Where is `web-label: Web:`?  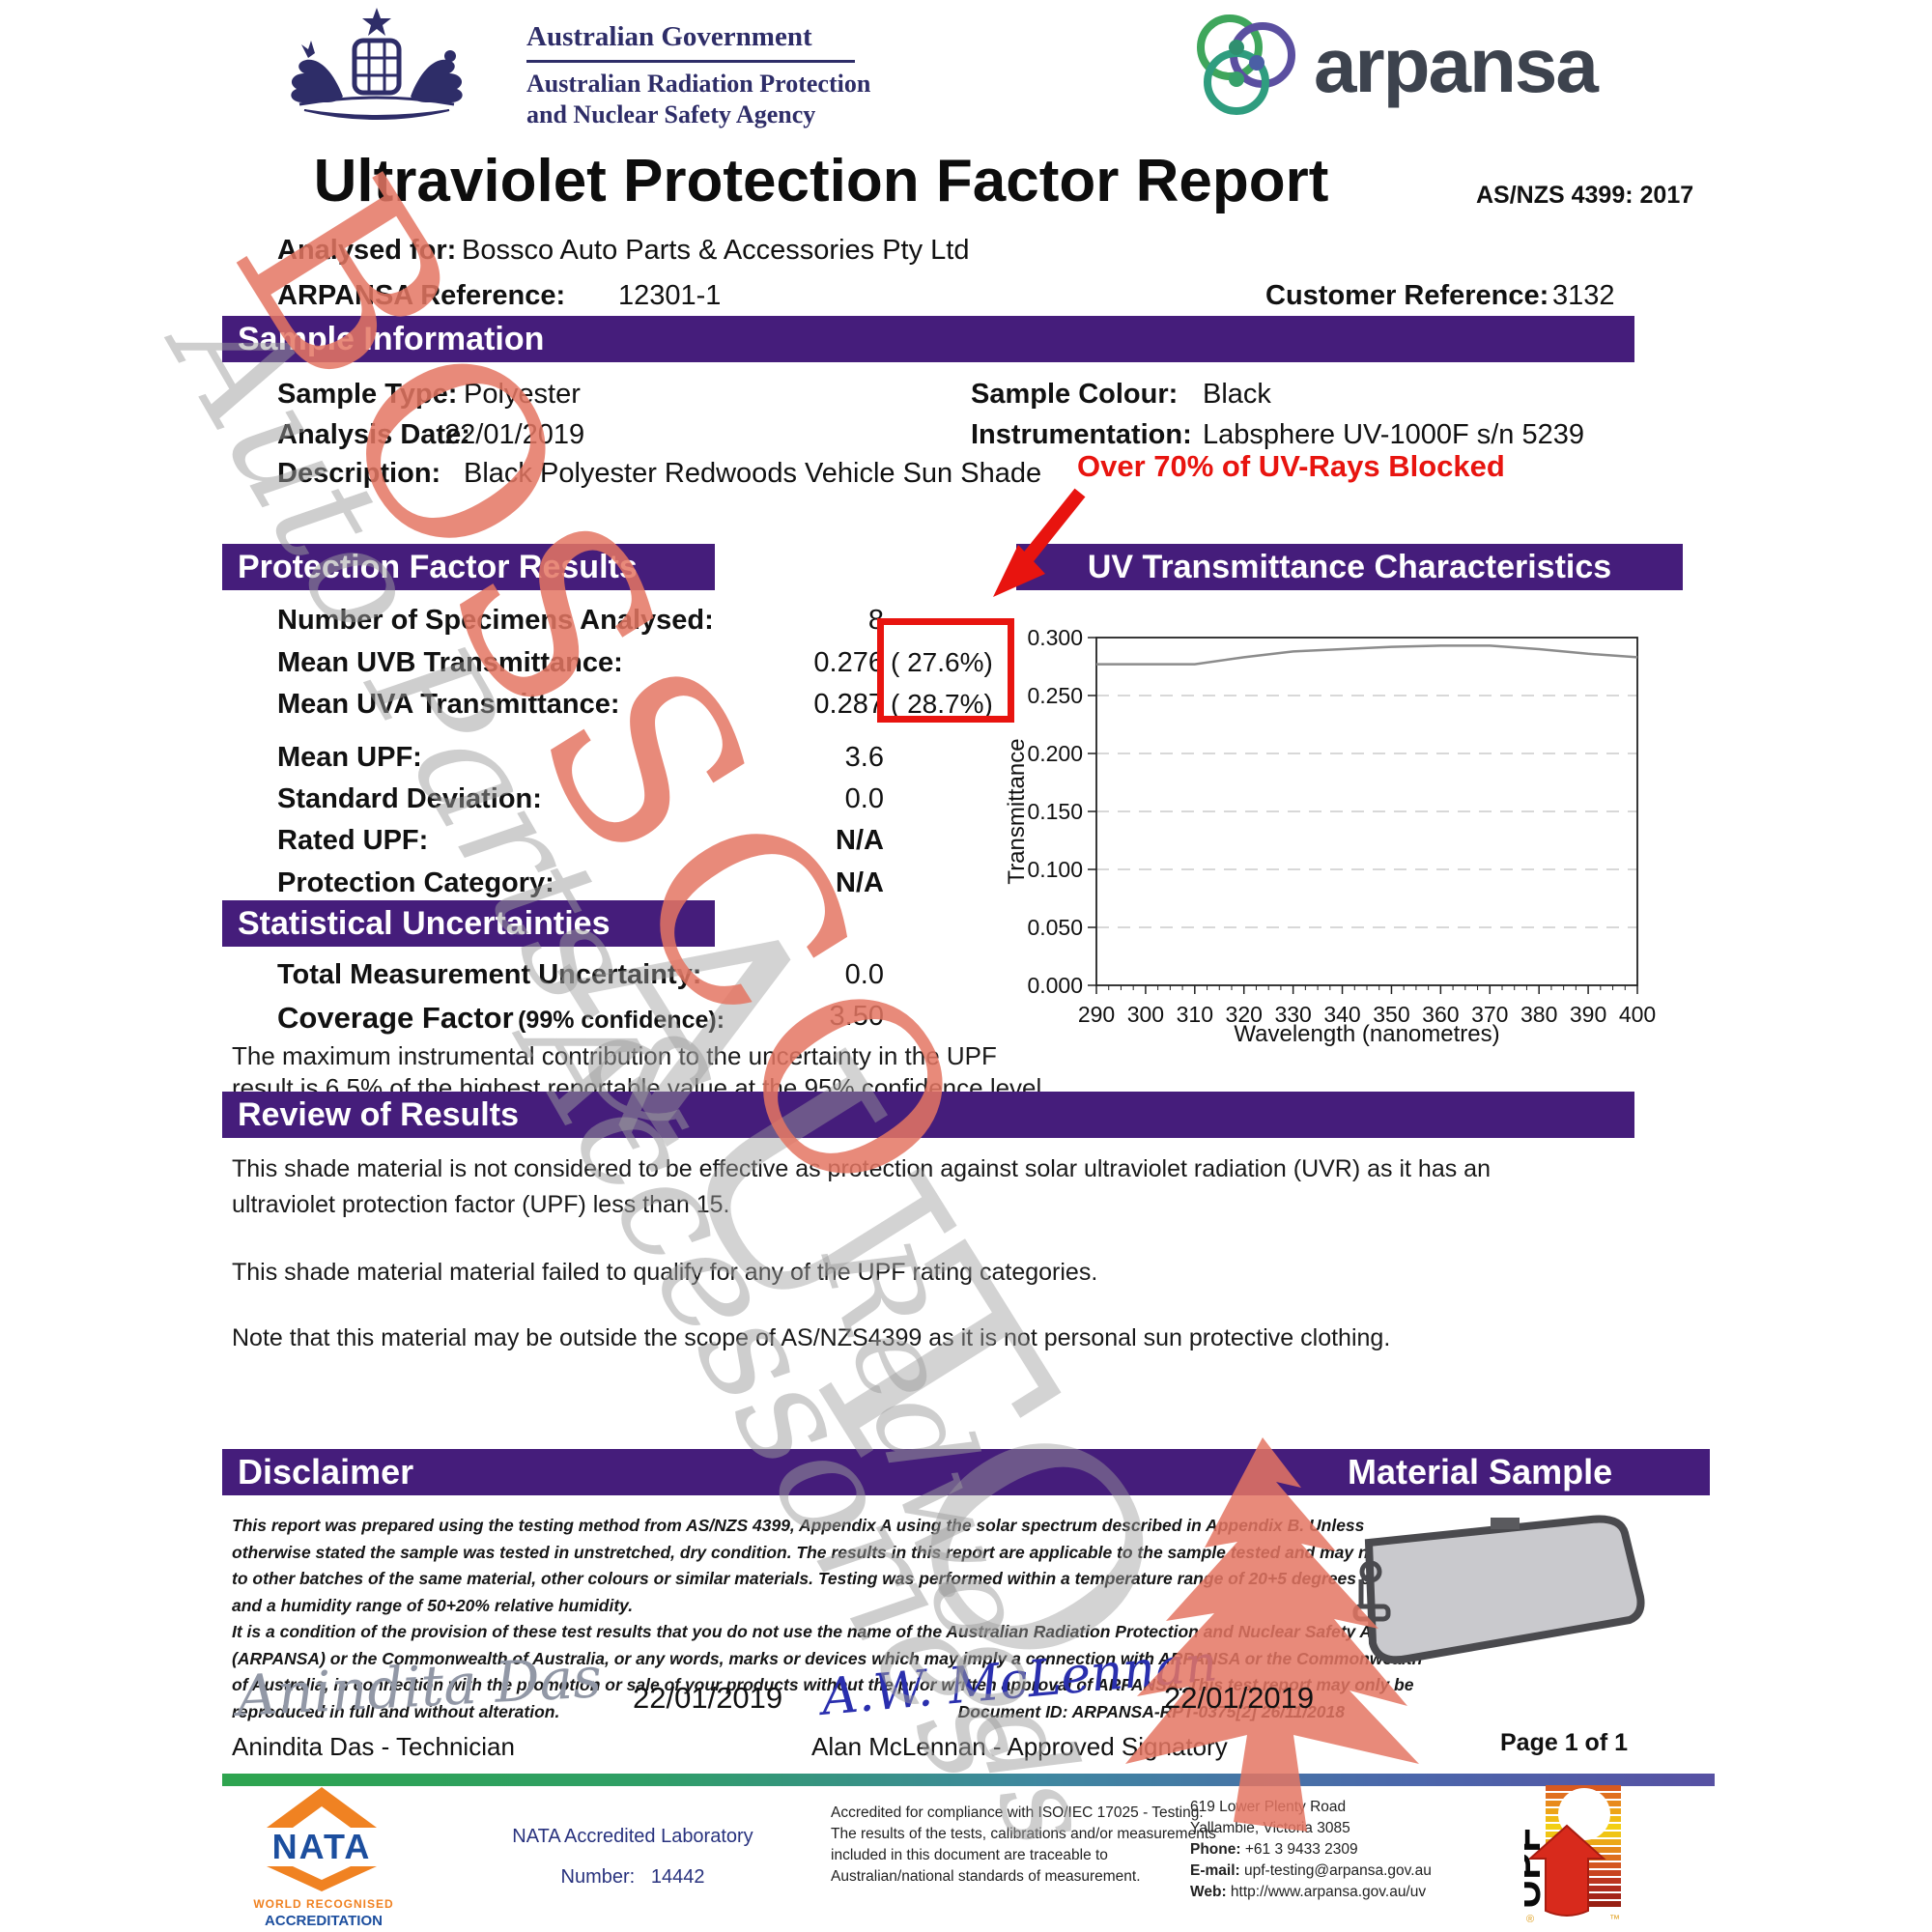 web-label: Web: is located at coordinates (1208, 1892).